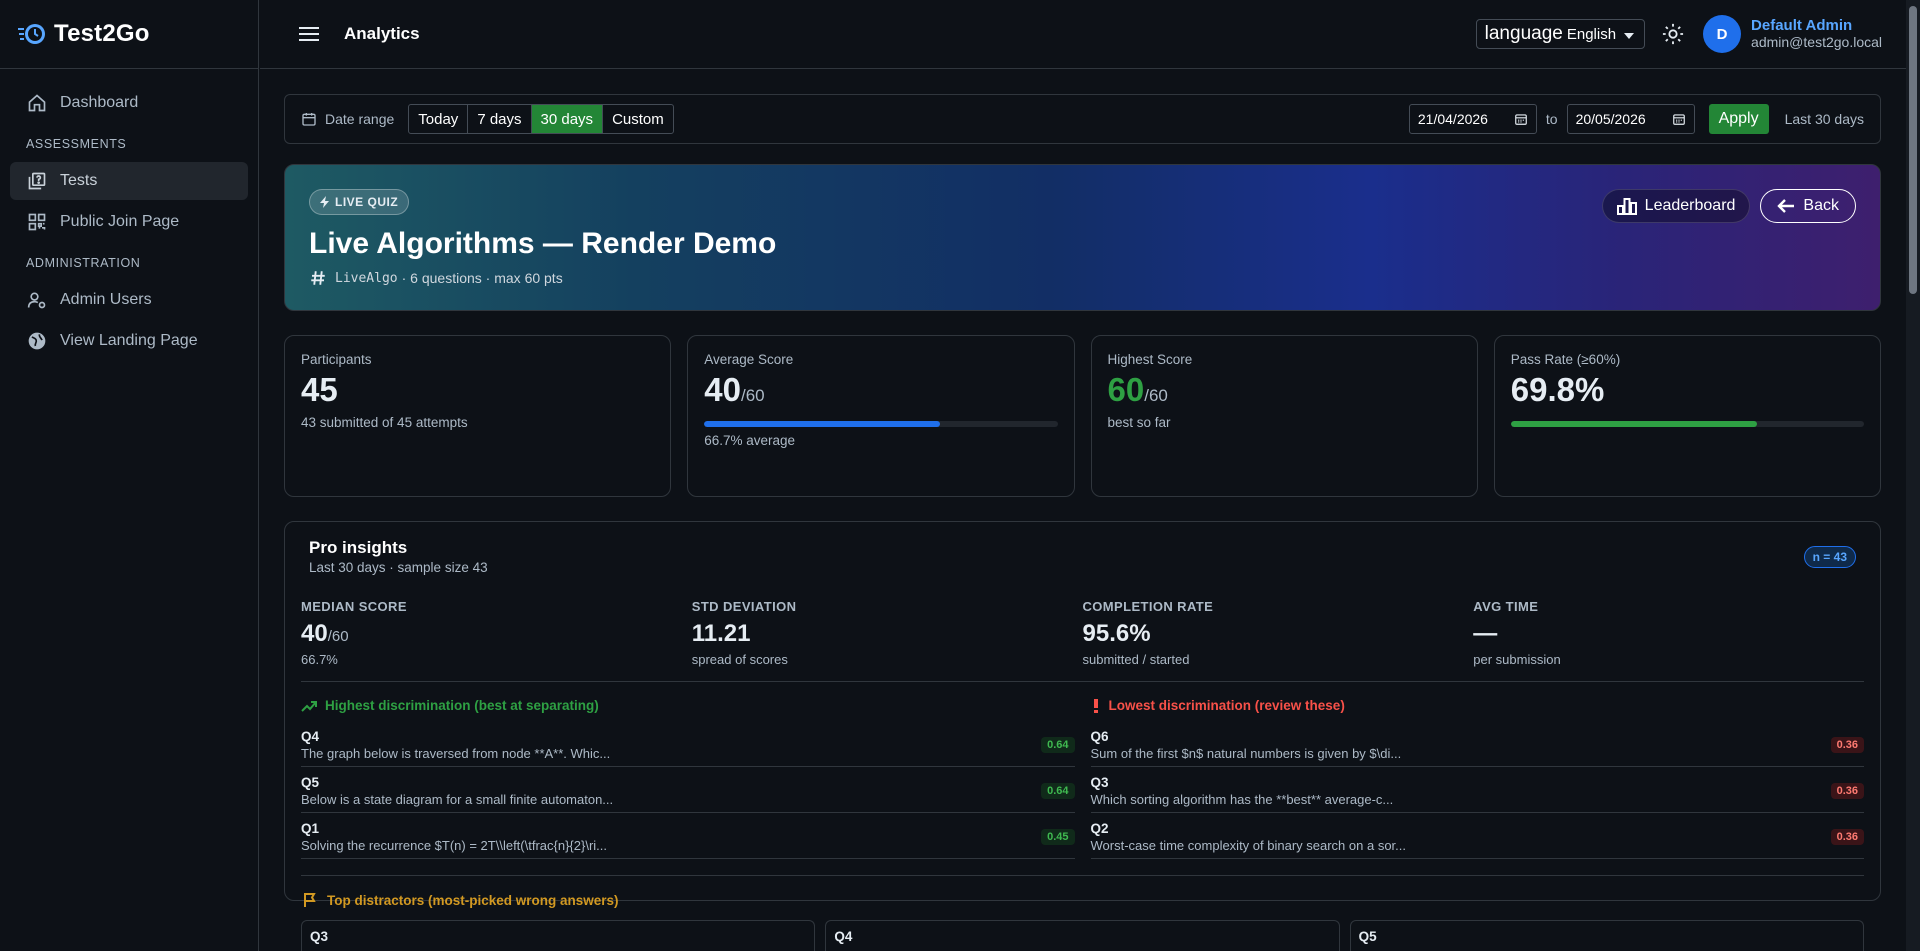 The height and width of the screenshot is (951, 1920). I want to click on question-id: Q2, so click(1099, 828).